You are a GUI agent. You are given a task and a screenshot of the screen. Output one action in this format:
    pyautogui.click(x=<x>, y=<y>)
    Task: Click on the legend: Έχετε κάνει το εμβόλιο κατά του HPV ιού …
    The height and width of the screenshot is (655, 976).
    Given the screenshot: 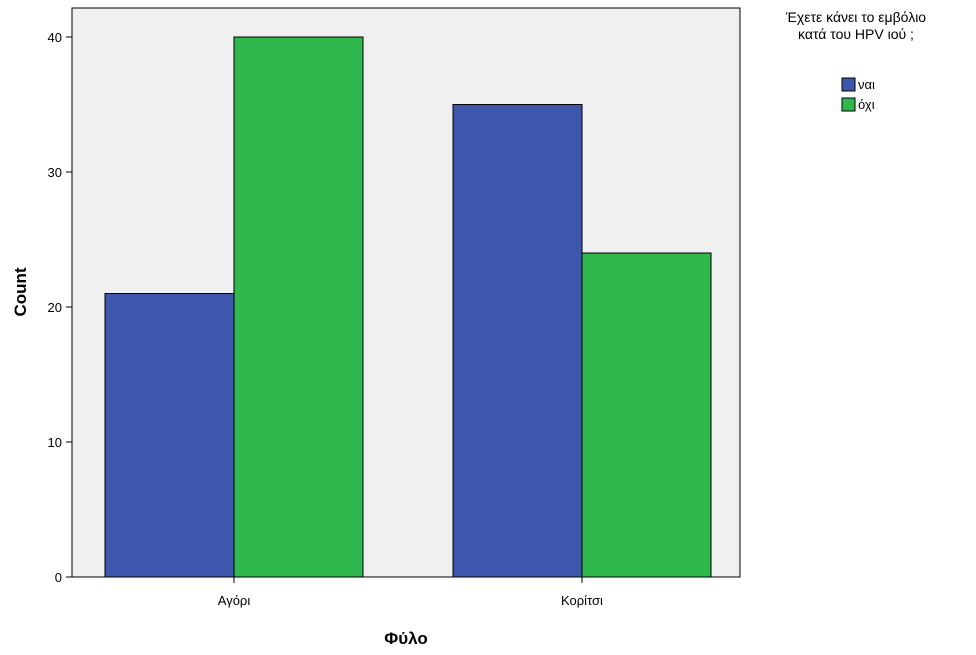 What is the action you would take?
    pyautogui.click(x=855, y=60)
    